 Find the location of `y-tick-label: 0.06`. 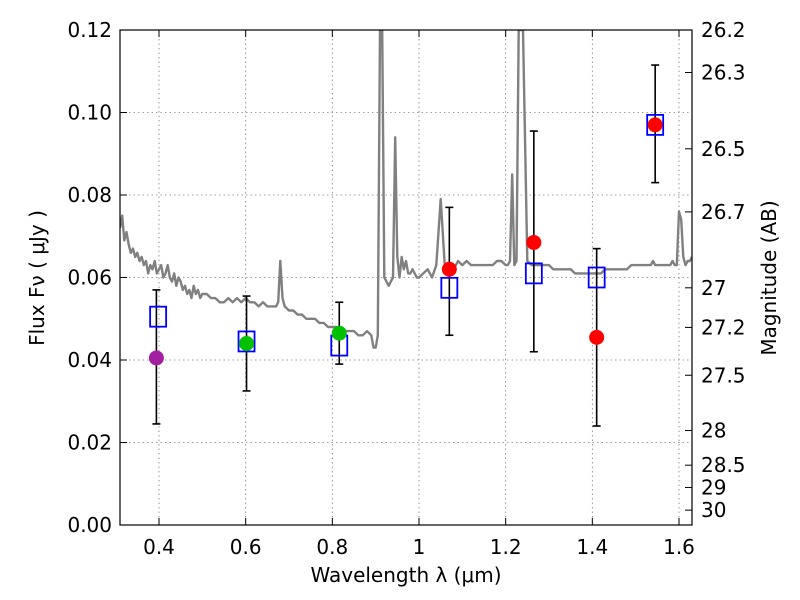

y-tick-label: 0.06 is located at coordinates (89, 278).